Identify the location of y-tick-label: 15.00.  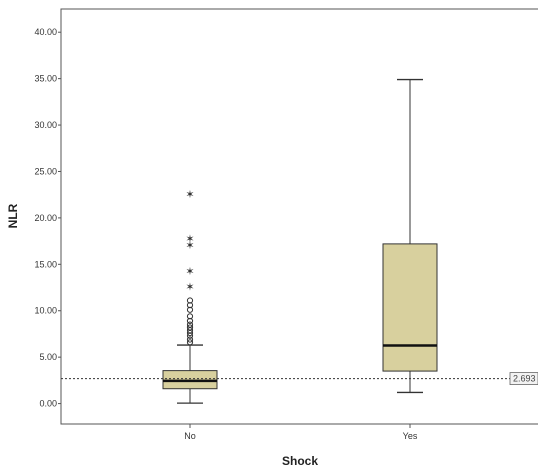
(45, 264).